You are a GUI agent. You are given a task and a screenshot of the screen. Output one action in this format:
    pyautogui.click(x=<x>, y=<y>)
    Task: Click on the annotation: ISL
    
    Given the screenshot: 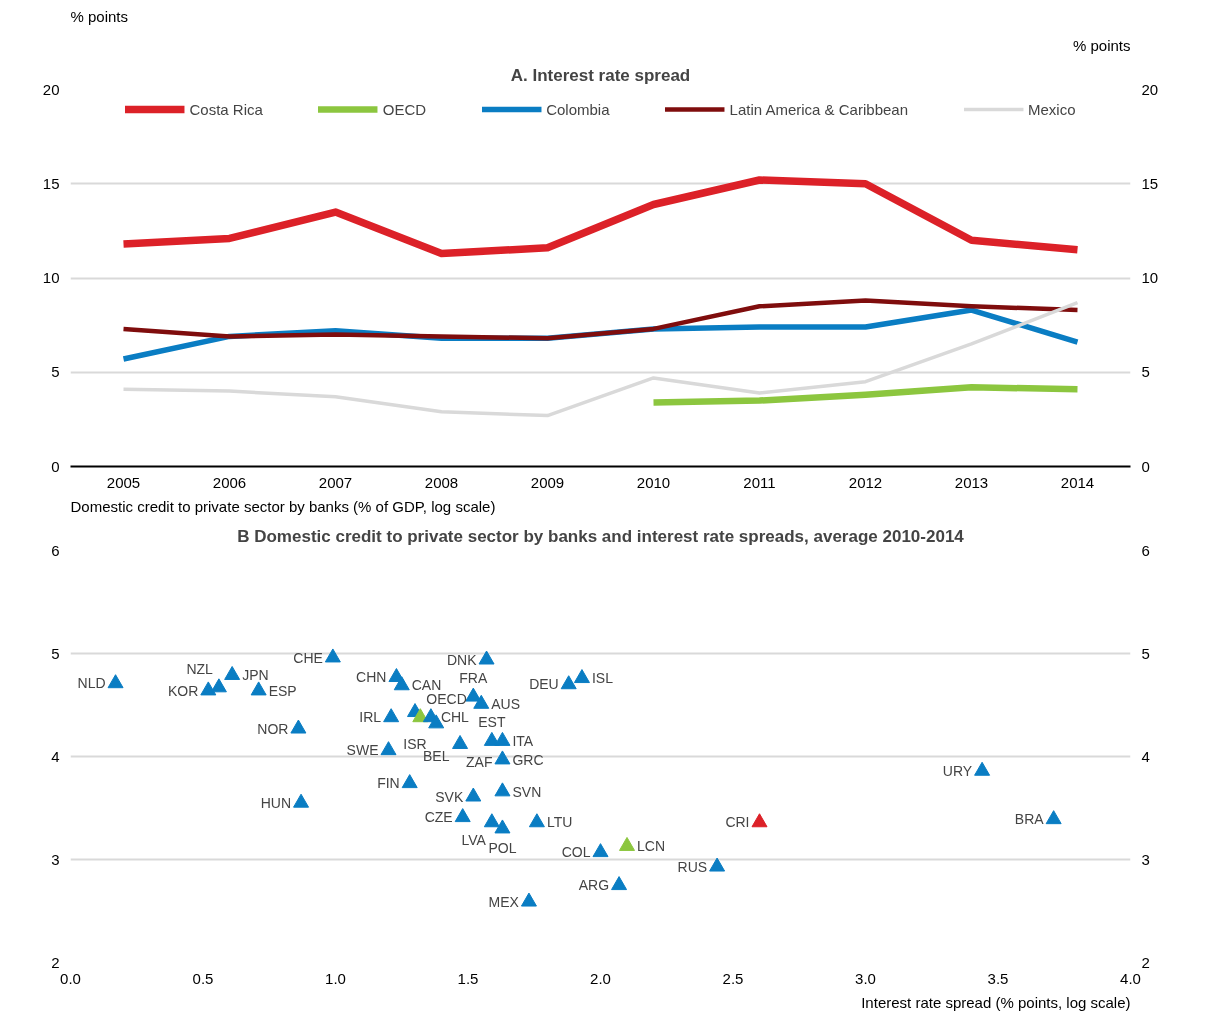 What is the action you would take?
    pyautogui.click(x=602, y=678)
    